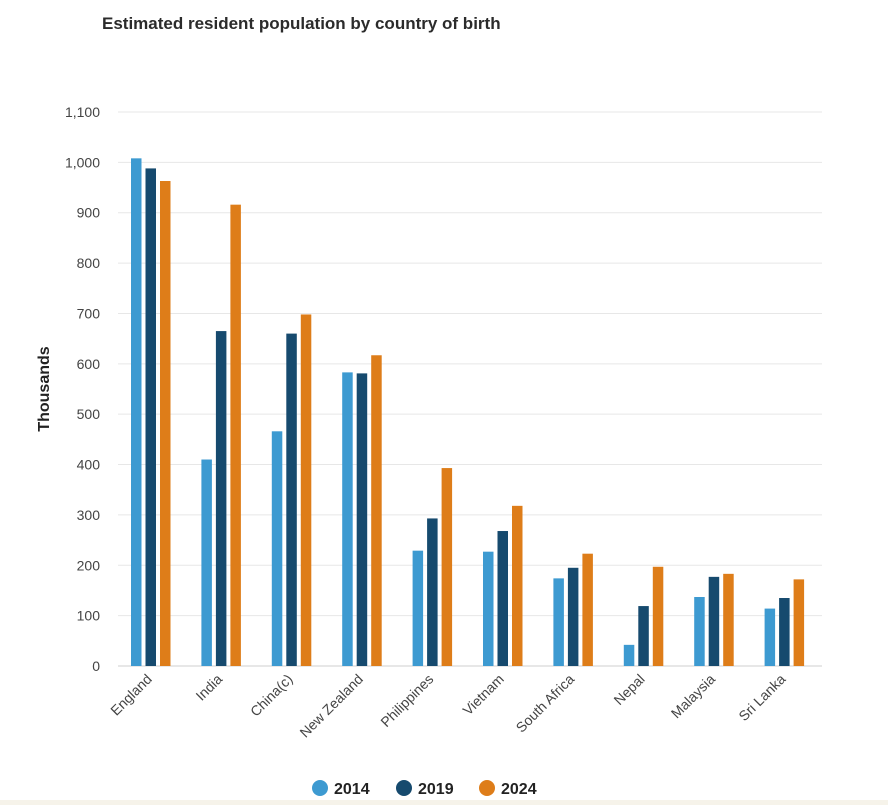 This screenshot has width=888, height=805. I want to click on x-tick-label: Vietnam, so click(482, 694).